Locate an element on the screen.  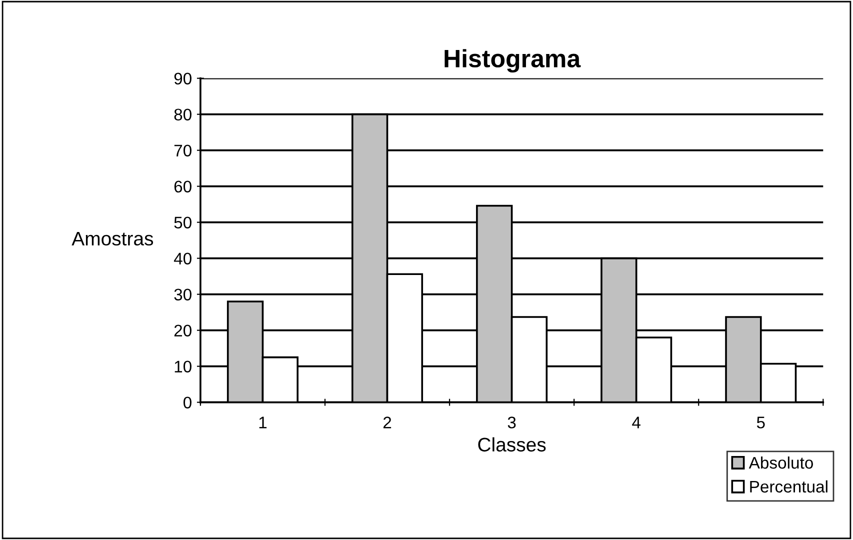
y-axis-title: Amostras is located at coordinates (113, 239).